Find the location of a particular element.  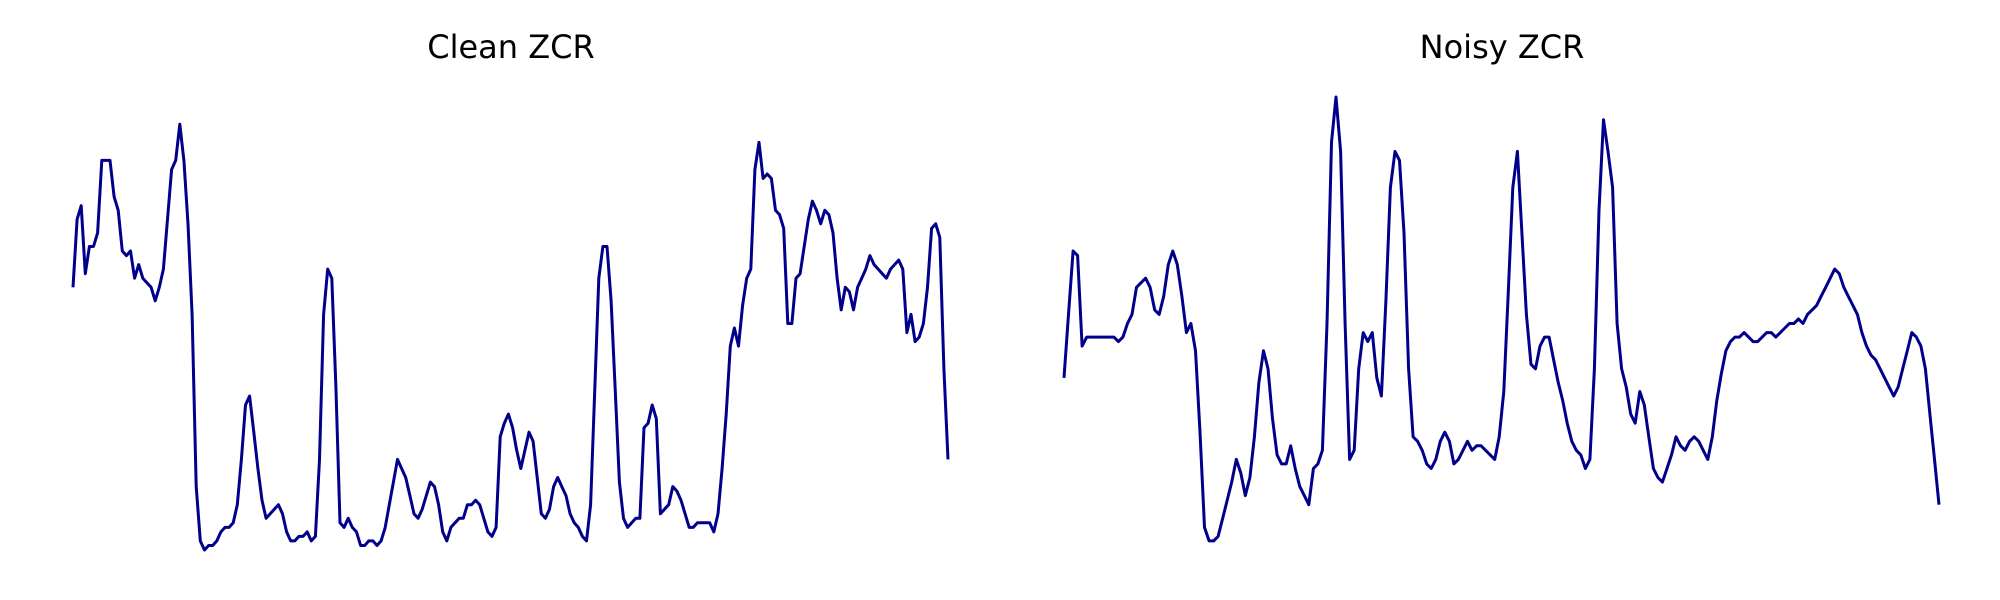

clean-zcr-title: Clean ZCR is located at coordinates (510, 47).